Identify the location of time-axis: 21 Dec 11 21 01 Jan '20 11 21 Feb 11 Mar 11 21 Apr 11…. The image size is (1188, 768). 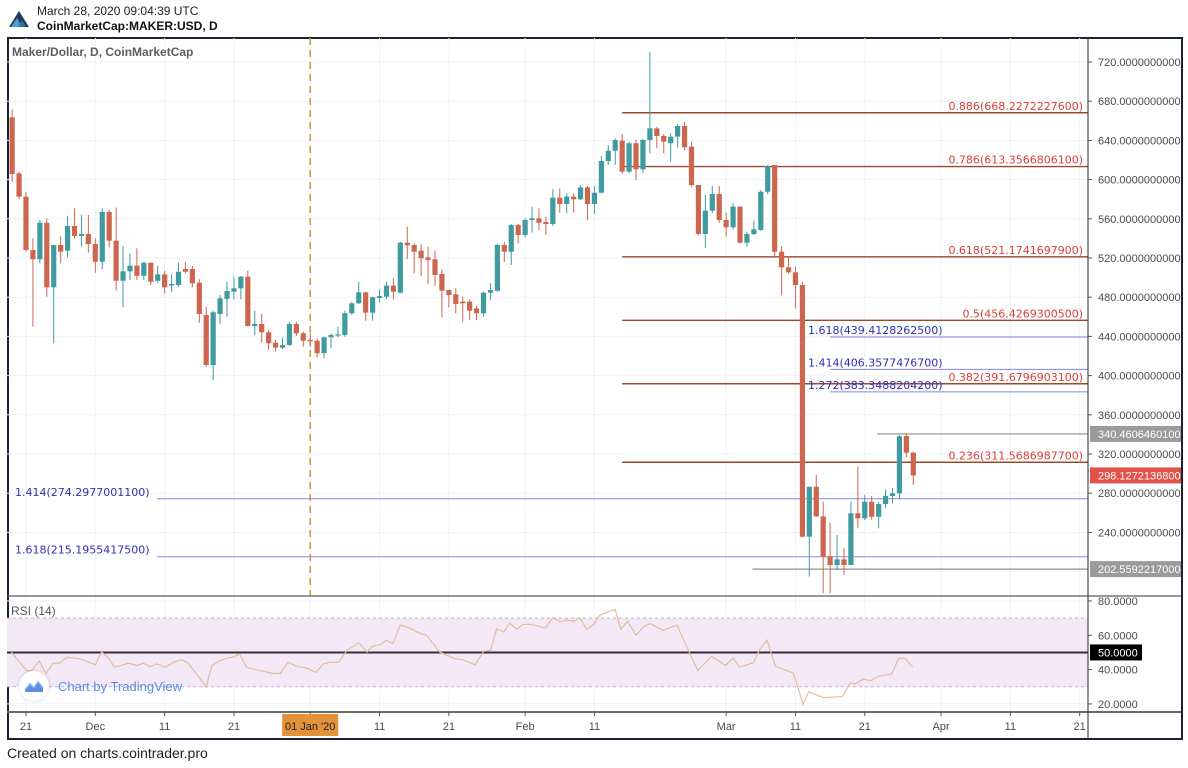
(553, 724).